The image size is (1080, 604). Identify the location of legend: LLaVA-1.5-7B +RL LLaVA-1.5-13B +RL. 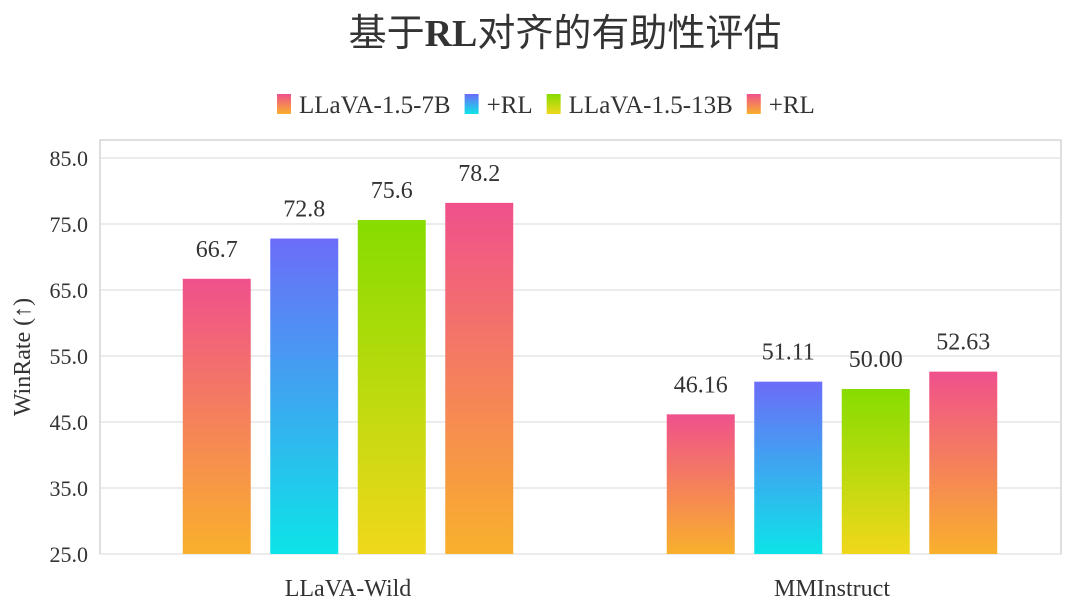
(546, 105).